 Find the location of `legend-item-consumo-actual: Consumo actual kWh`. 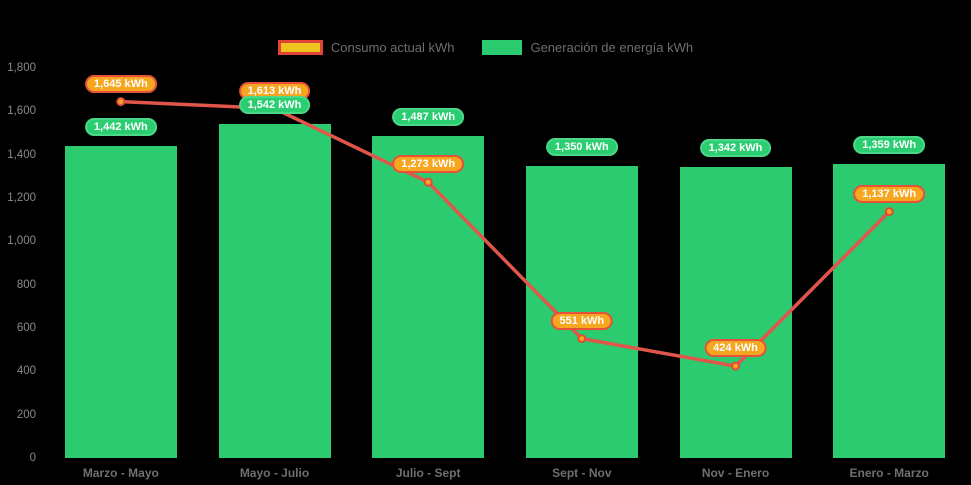

legend-item-consumo-actual: Consumo actual kWh is located at coordinates (366, 47).